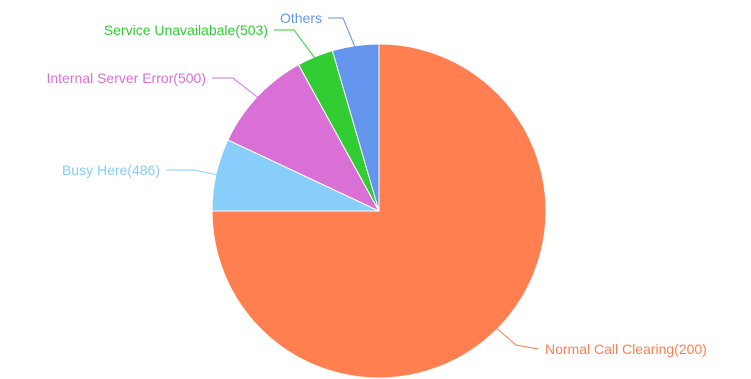  Describe the element at coordinates (301, 18) in the screenshot. I see `slice-label-4: Others` at that location.